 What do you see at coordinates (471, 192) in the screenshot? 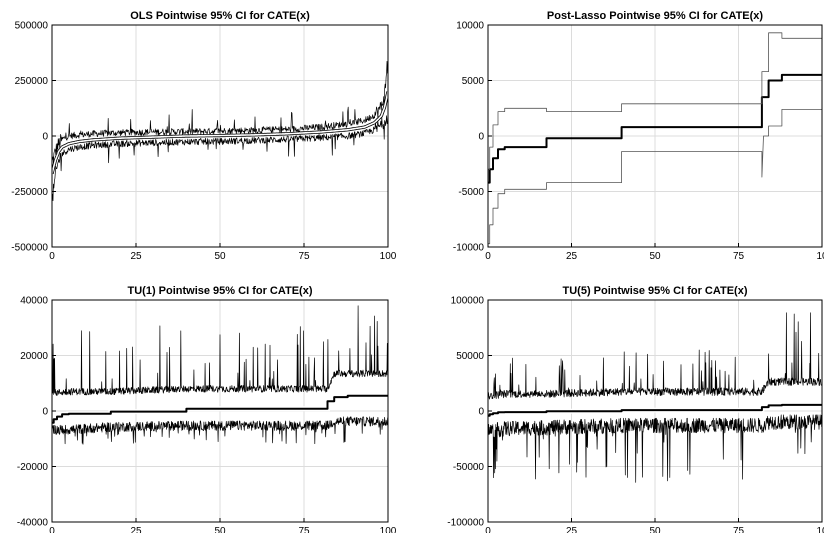
I see `y-tick-label: -5000` at bounding box center [471, 192].